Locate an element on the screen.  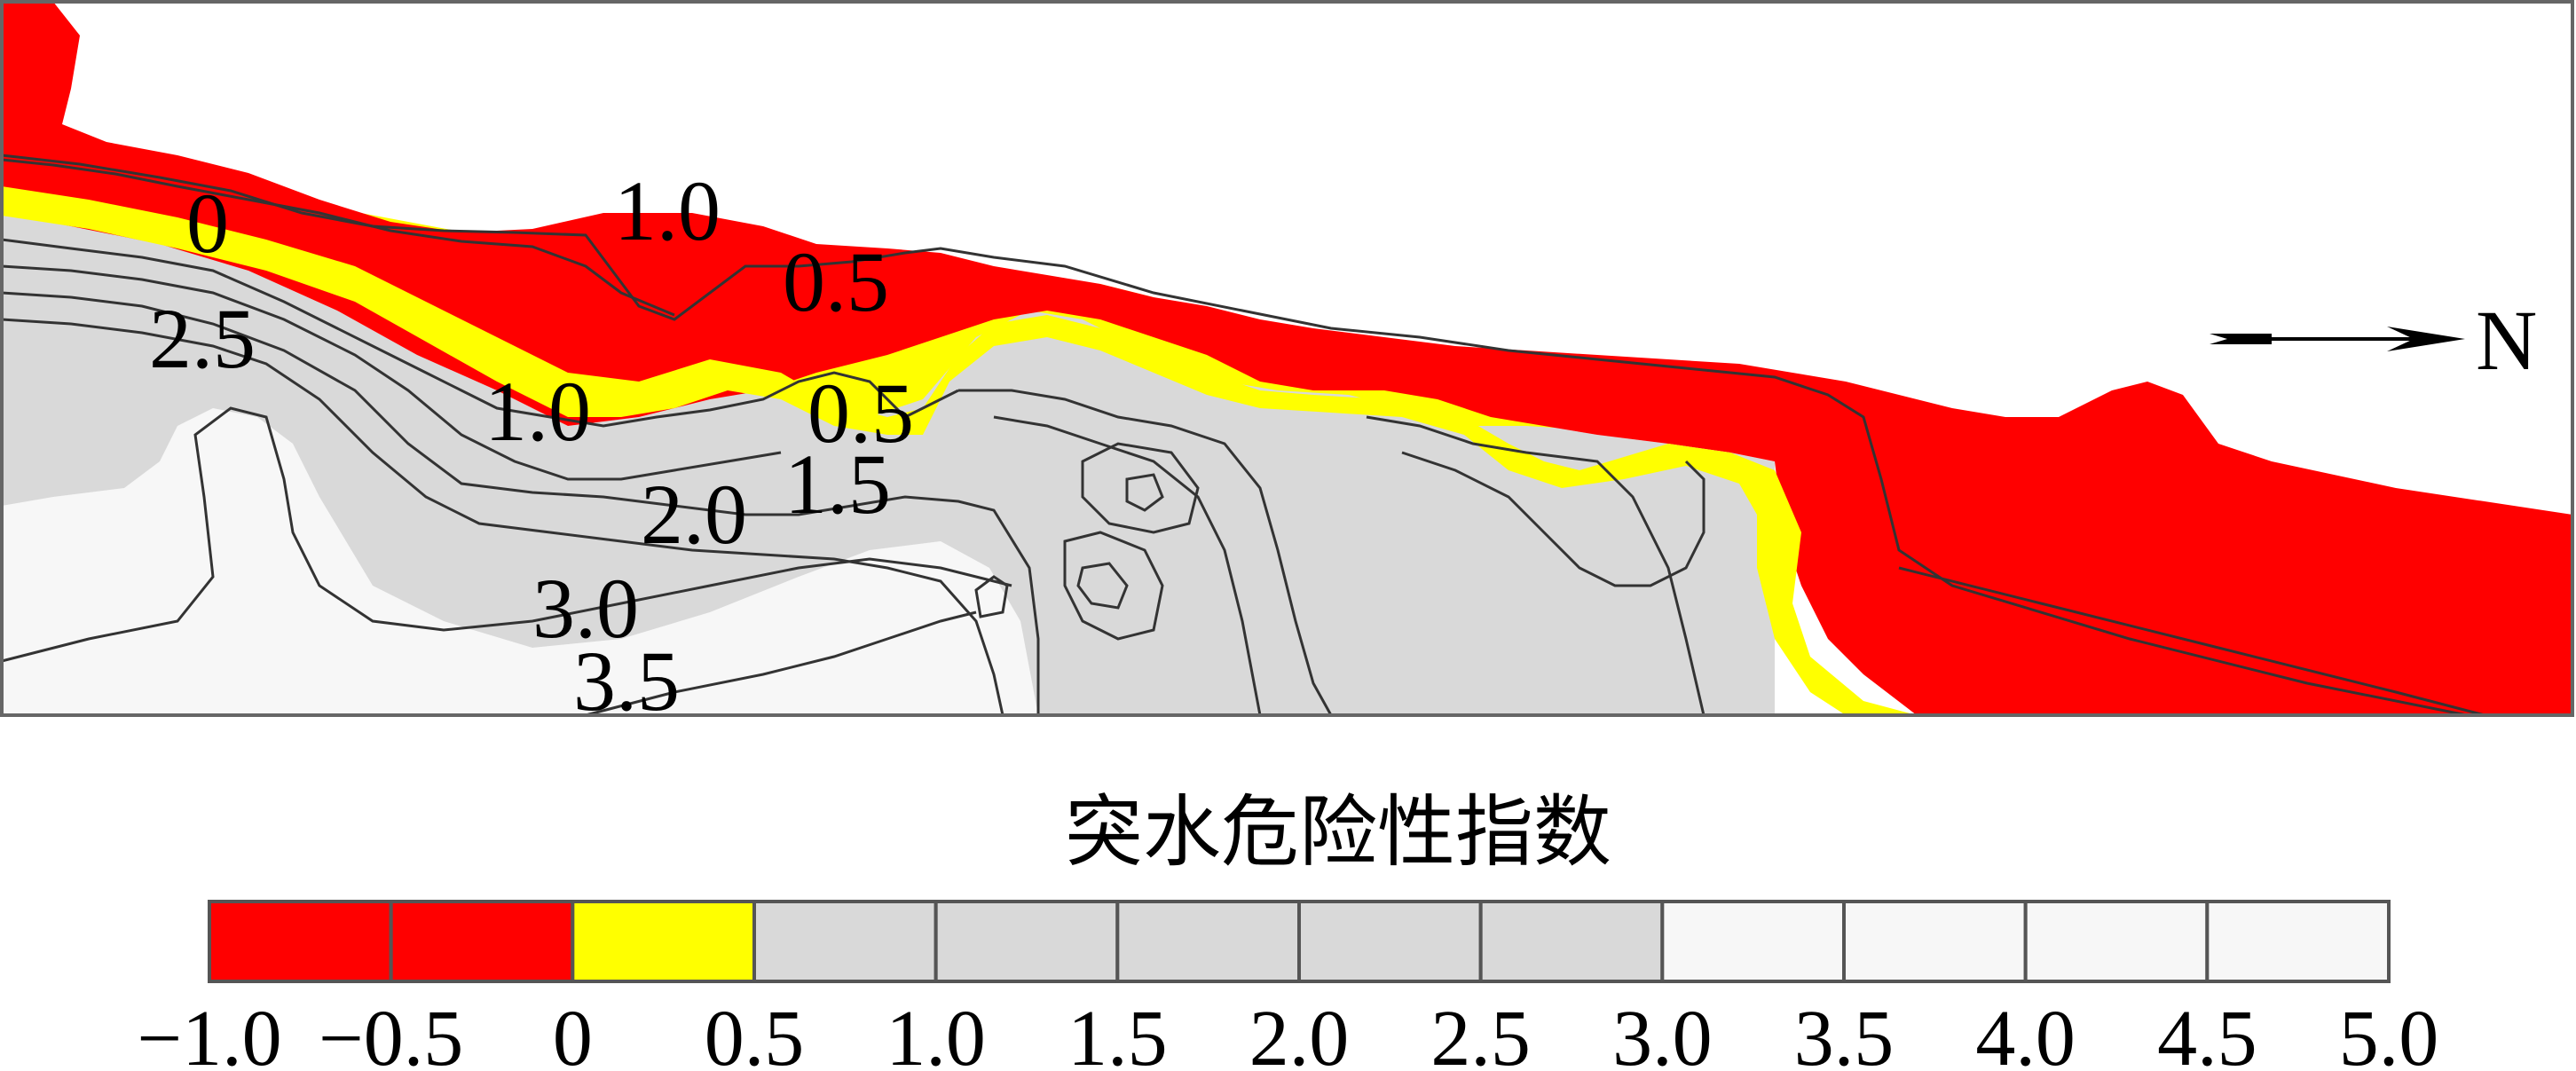
legend-tick-label: −1.0 is located at coordinates (209, 1033).